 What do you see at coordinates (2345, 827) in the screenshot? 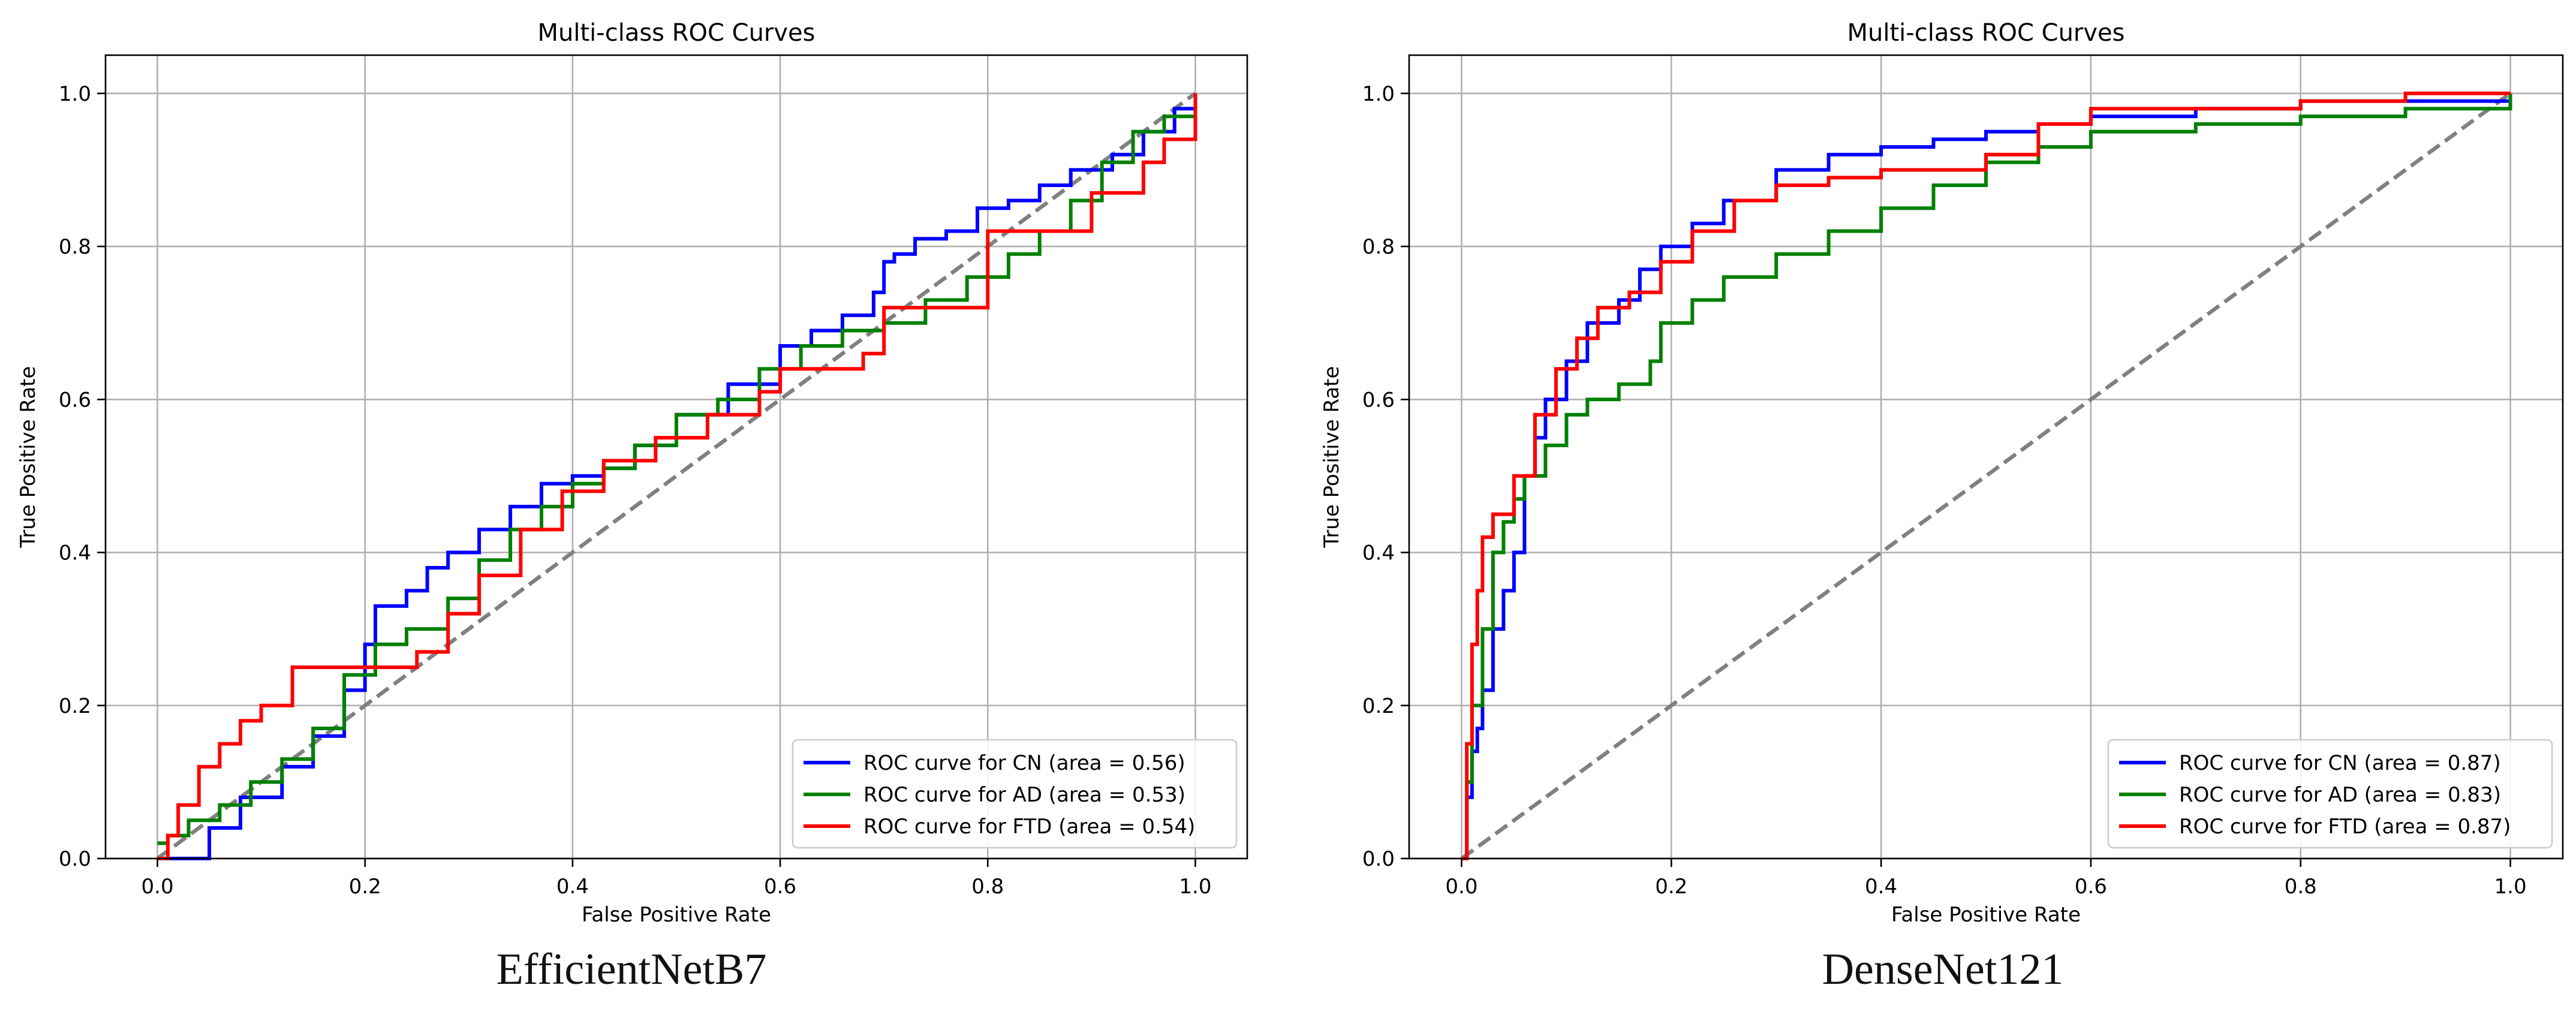
I see `legend-entry: ROC curve for FTD (area = 0.87)` at bounding box center [2345, 827].